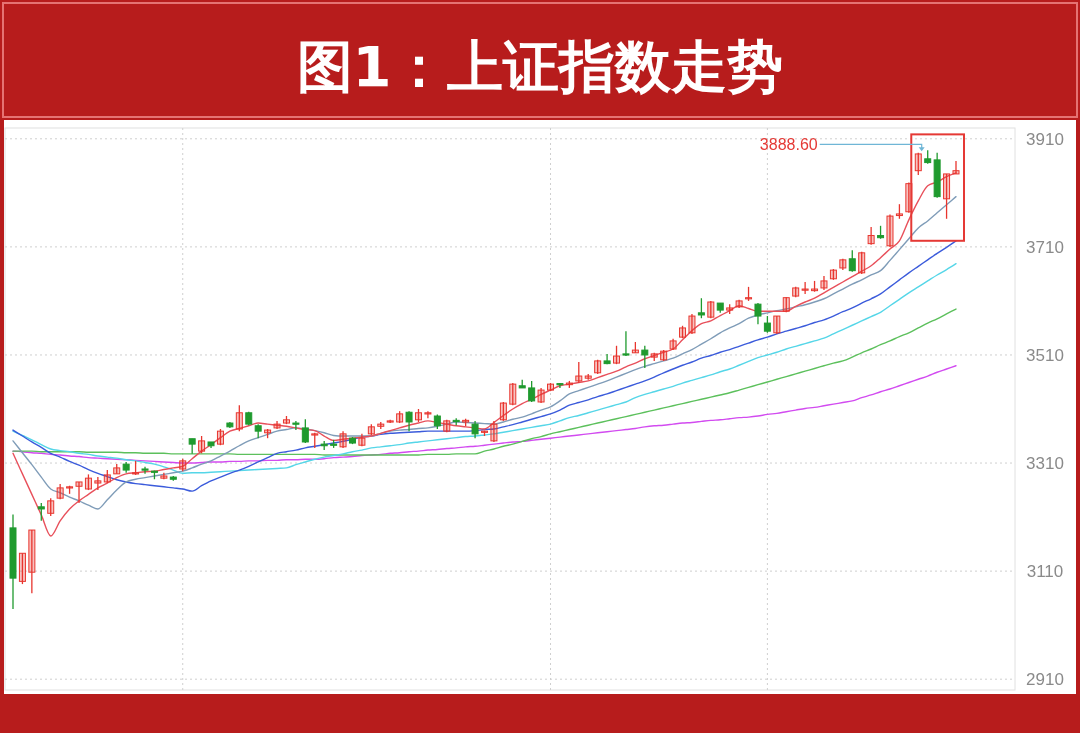  What do you see at coordinates (1045, 463) in the screenshot?
I see `y-tick-label: 3310` at bounding box center [1045, 463].